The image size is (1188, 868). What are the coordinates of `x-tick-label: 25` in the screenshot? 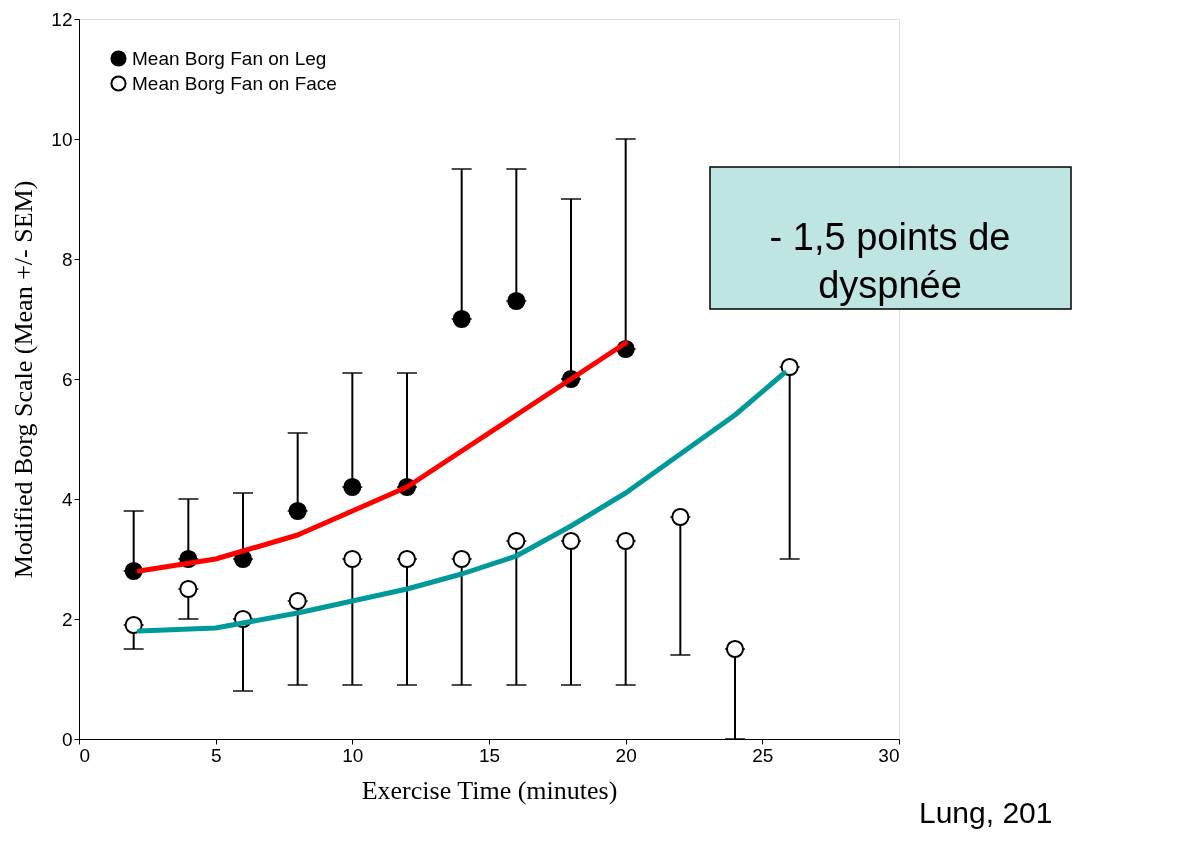 It's located at (763, 755).